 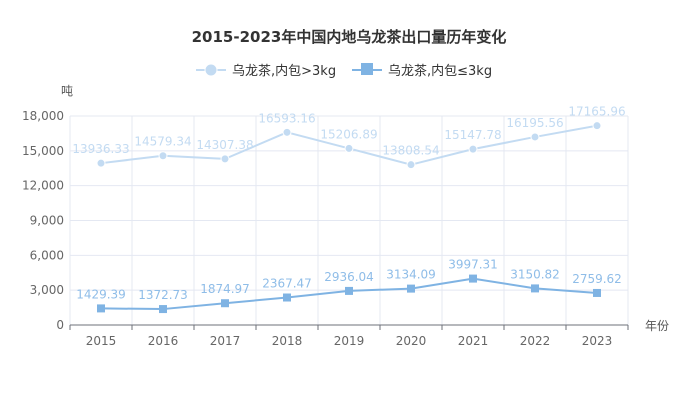 What do you see at coordinates (440, 71) in the screenshot?
I see `legend-label-series-2: 乌龙茶,内包≤3kg` at bounding box center [440, 71].